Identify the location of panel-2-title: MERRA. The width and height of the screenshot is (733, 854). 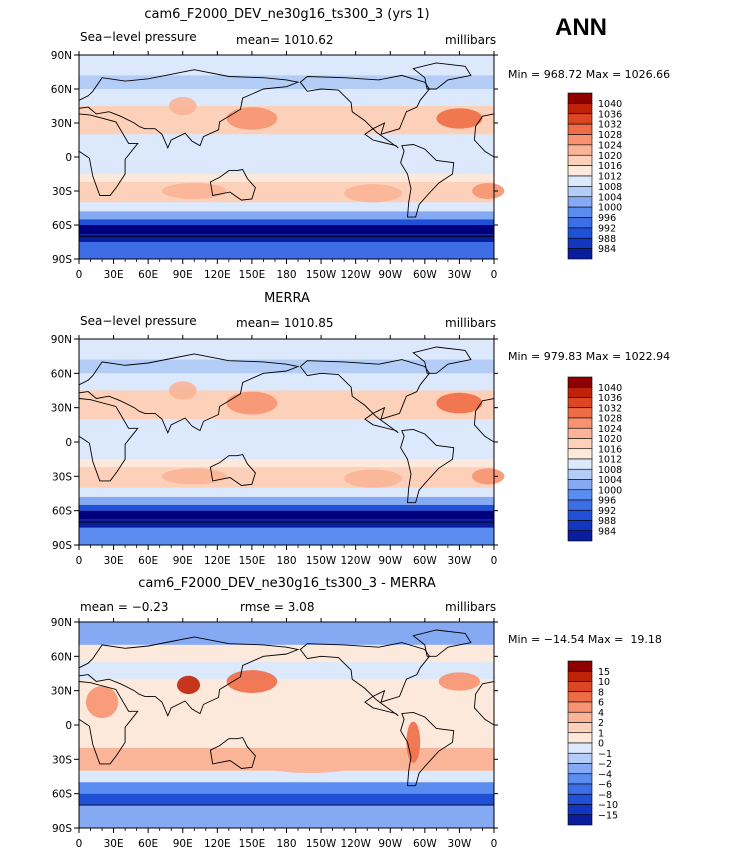
(287, 298).